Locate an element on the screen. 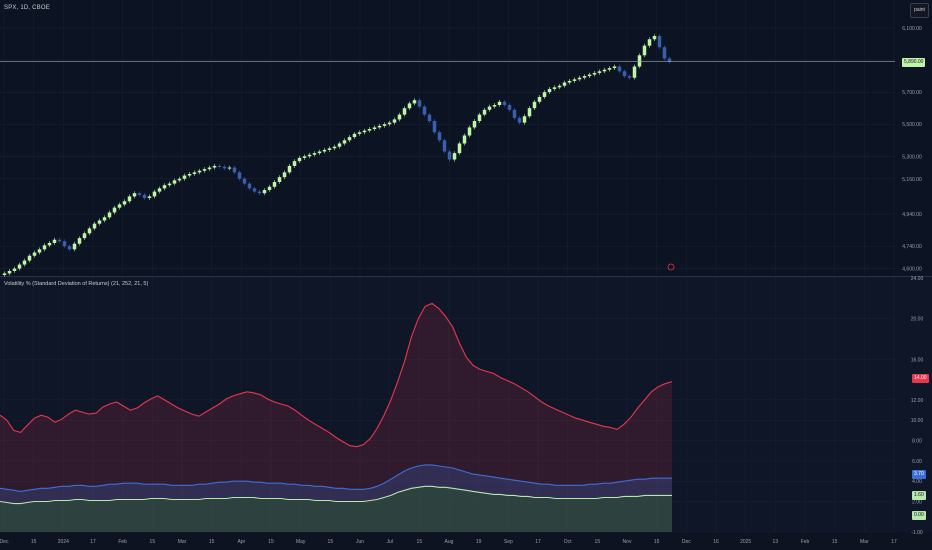 The height and width of the screenshot is (550, 932). vol-red-tag: 14.00 is located at coordinates (920, 378).